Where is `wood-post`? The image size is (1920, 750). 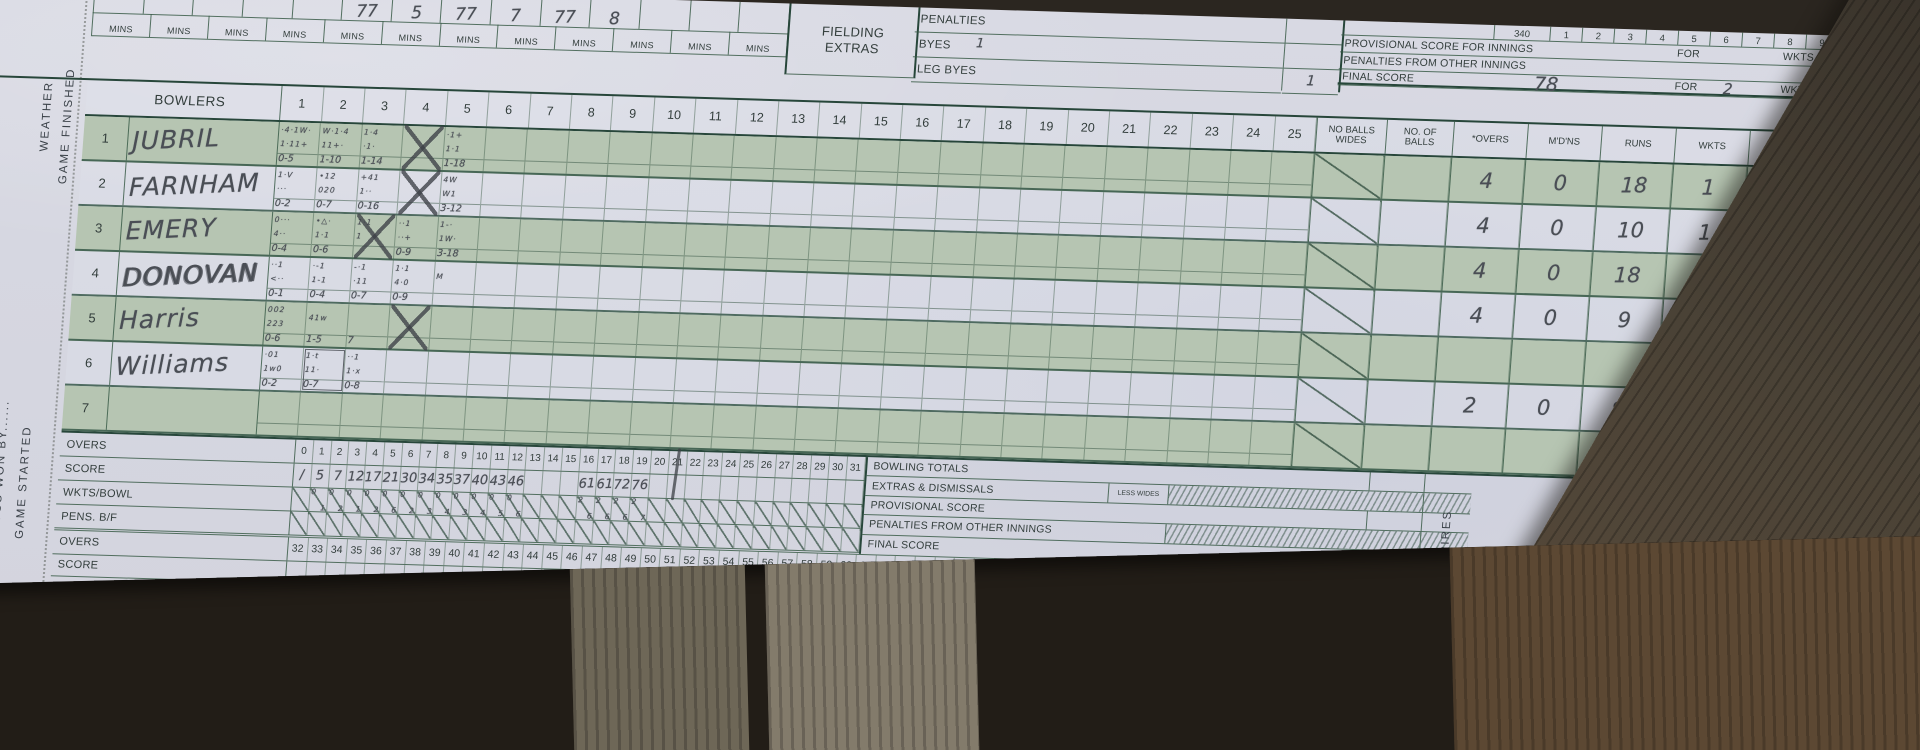
wood-post is located at coordinates (662, 657).